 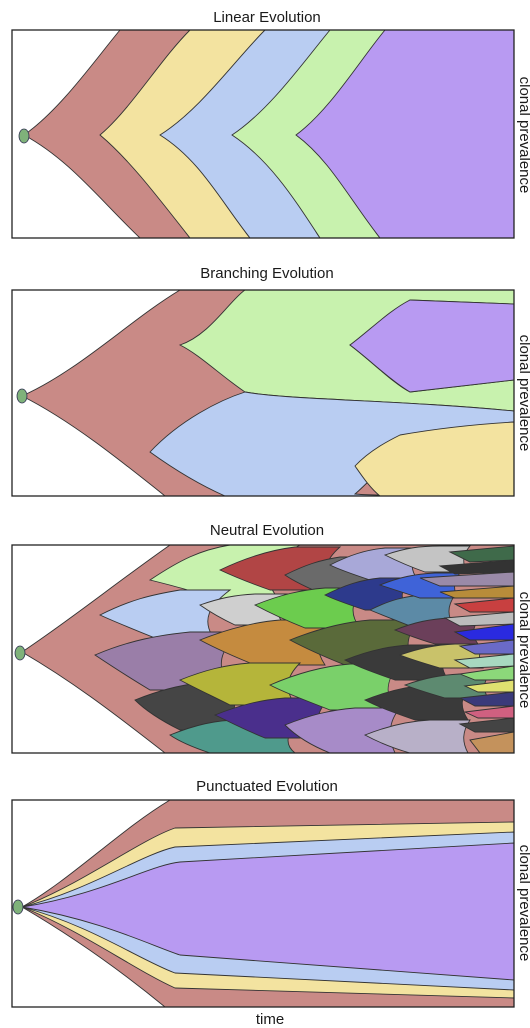 What do you see at coordinates (434, 459) in the screenshot?
I see `clone-5-branching` at bounding box center [434, 459].